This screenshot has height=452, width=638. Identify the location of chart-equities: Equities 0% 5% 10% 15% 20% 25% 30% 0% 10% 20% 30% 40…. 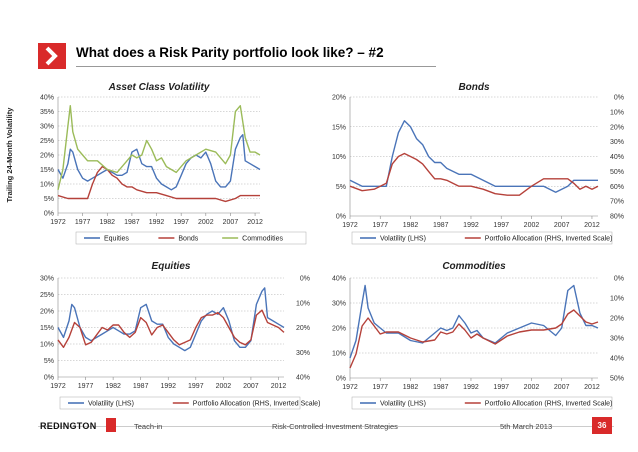
(180, 335).